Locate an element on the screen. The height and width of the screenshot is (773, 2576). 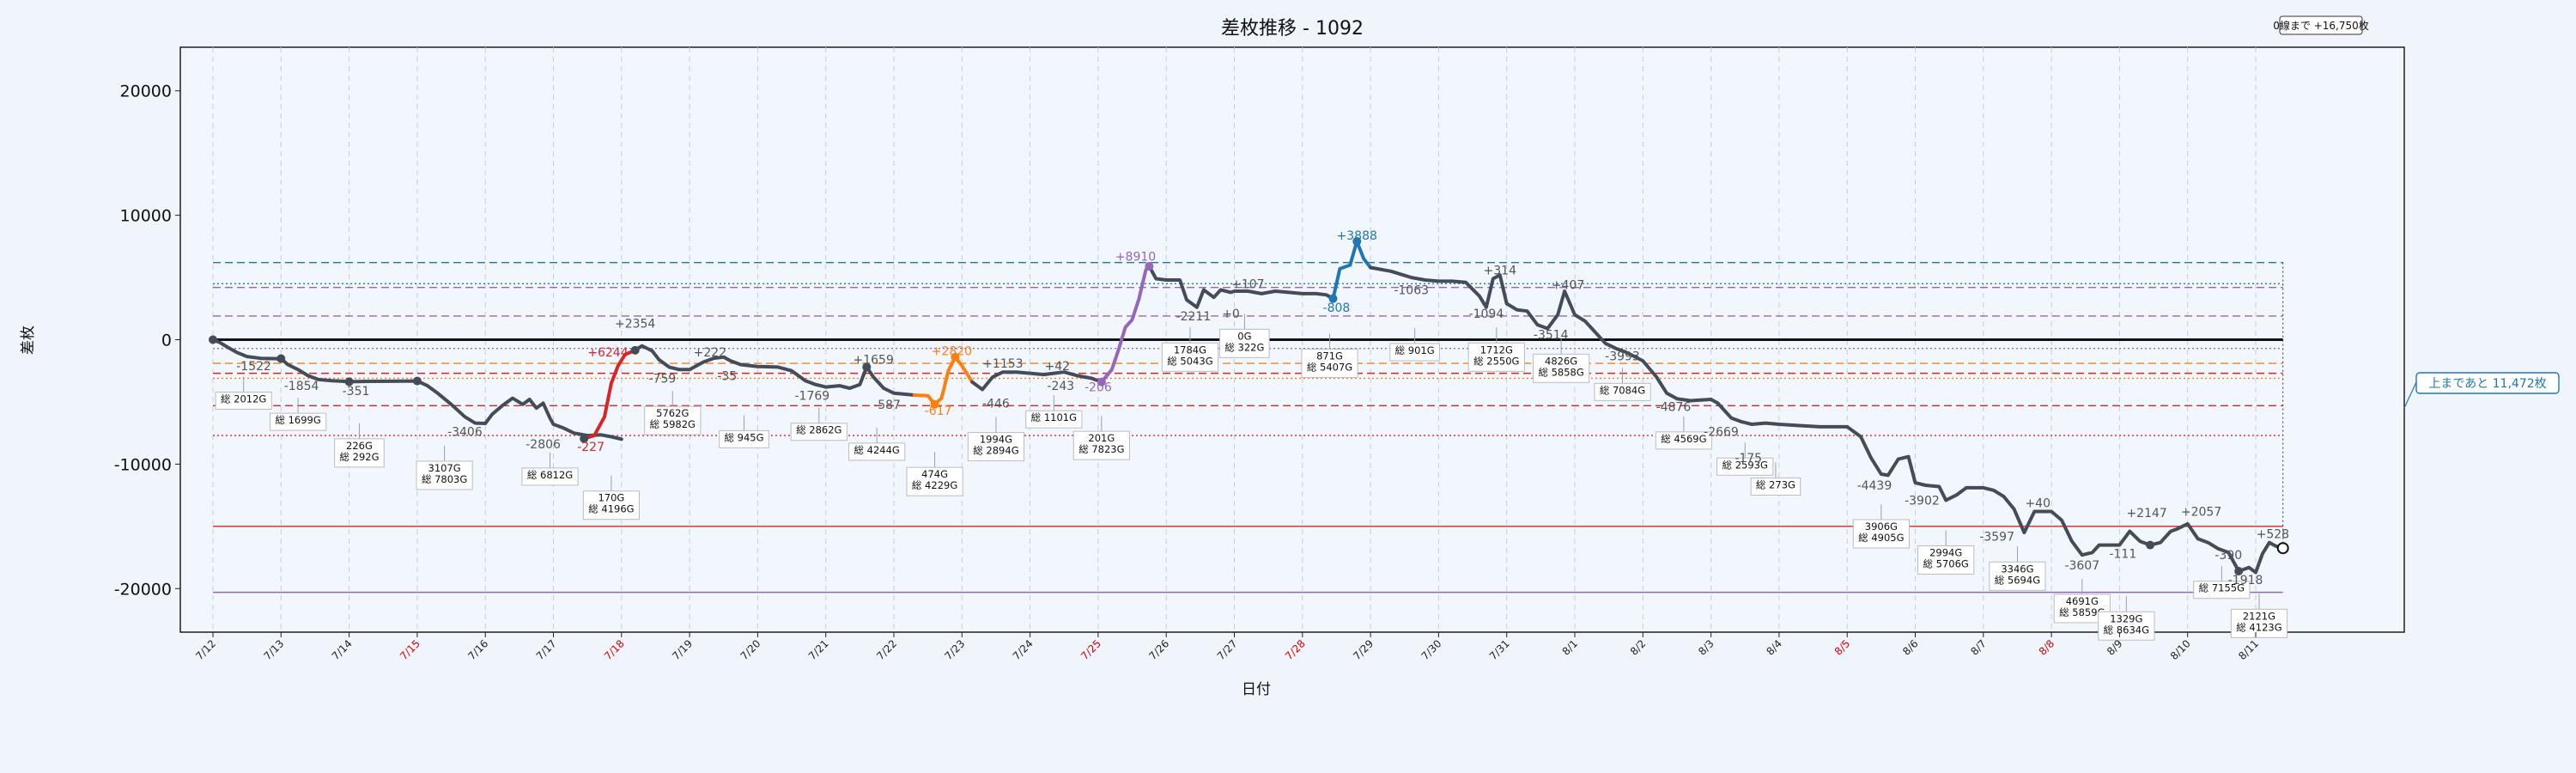
value-annotation: -3514 is located at coordinates (1551, 336).